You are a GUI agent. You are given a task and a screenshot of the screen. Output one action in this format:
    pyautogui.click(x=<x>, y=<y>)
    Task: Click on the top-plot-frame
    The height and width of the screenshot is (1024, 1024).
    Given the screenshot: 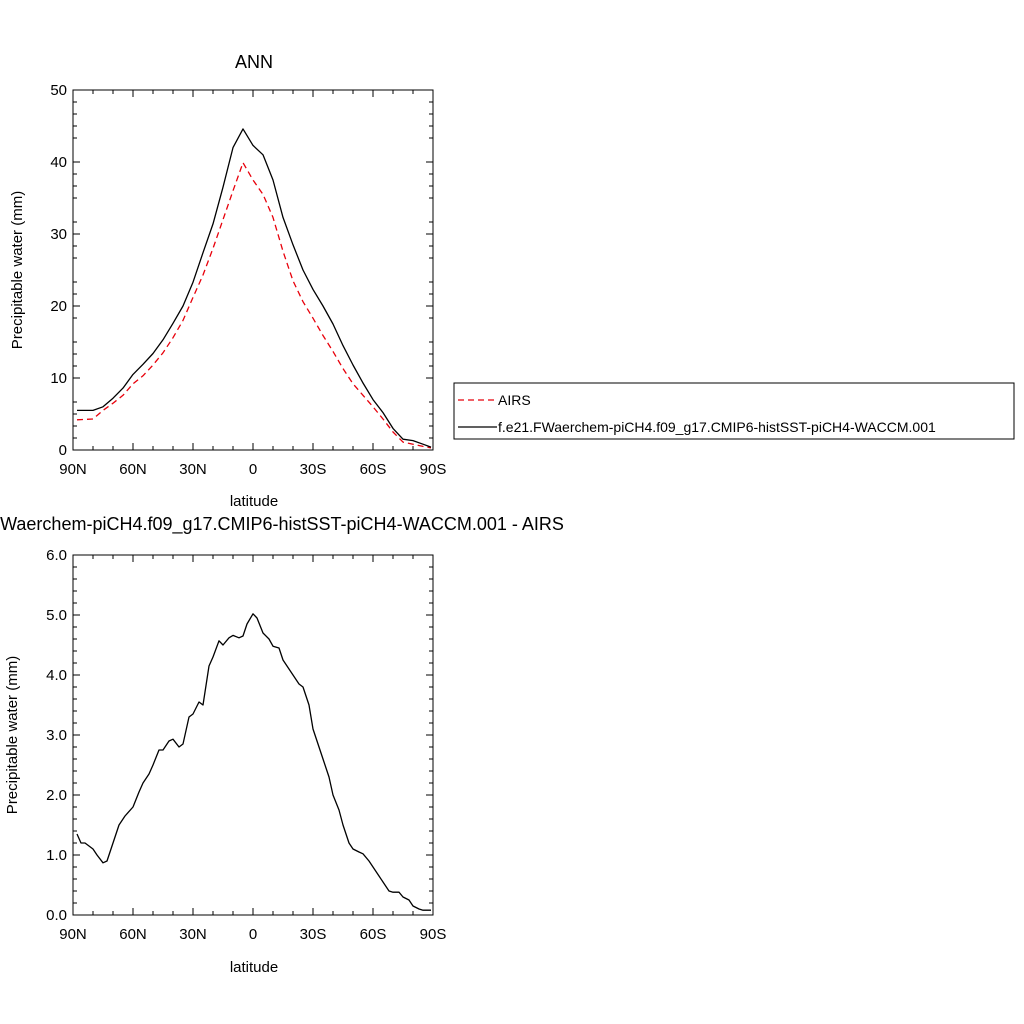 What is the action you would take?
    pyautogui.click(x=253, y=270)
    